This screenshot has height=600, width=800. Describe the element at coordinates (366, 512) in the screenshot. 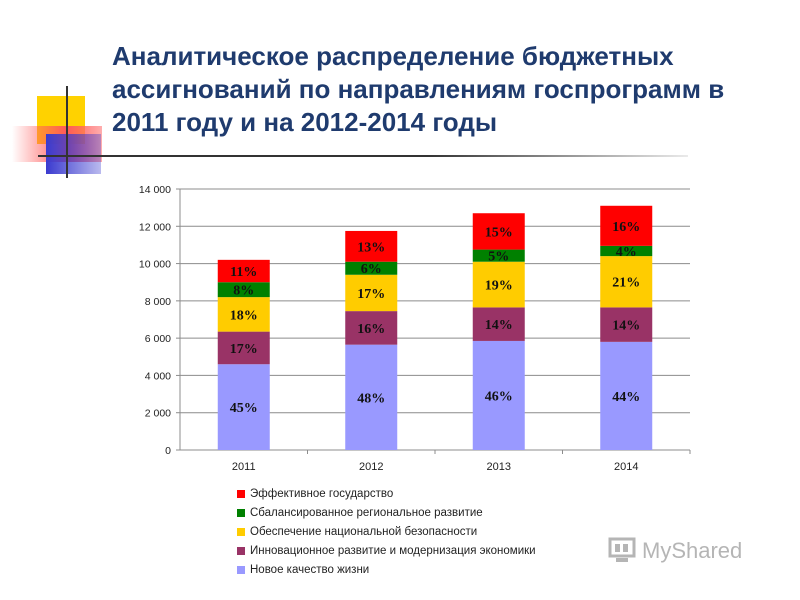

I see `legend-label: Сбалансированное региональное развитие` at that location.